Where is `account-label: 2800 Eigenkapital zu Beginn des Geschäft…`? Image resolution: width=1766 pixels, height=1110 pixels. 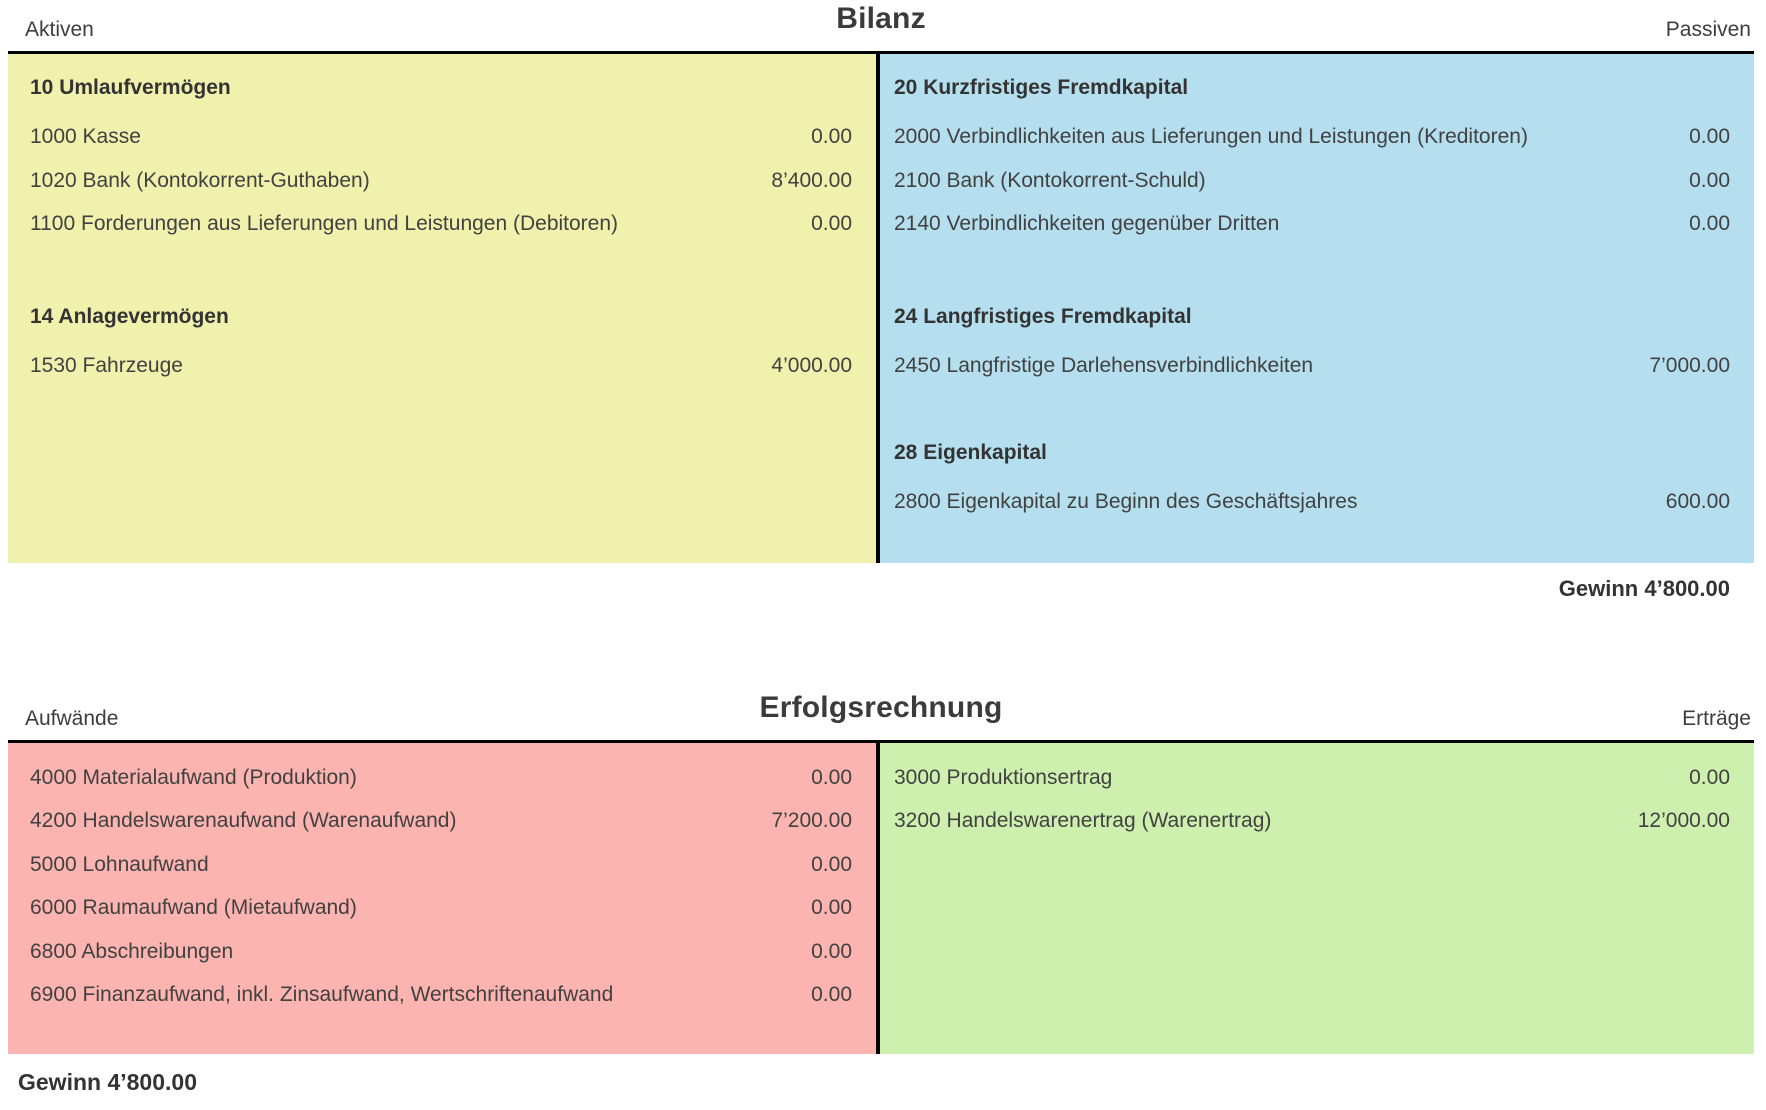 account-label: 2800 Eigenkapital zu Beginn des Geschäft… is located at coordinates (1126, 502).